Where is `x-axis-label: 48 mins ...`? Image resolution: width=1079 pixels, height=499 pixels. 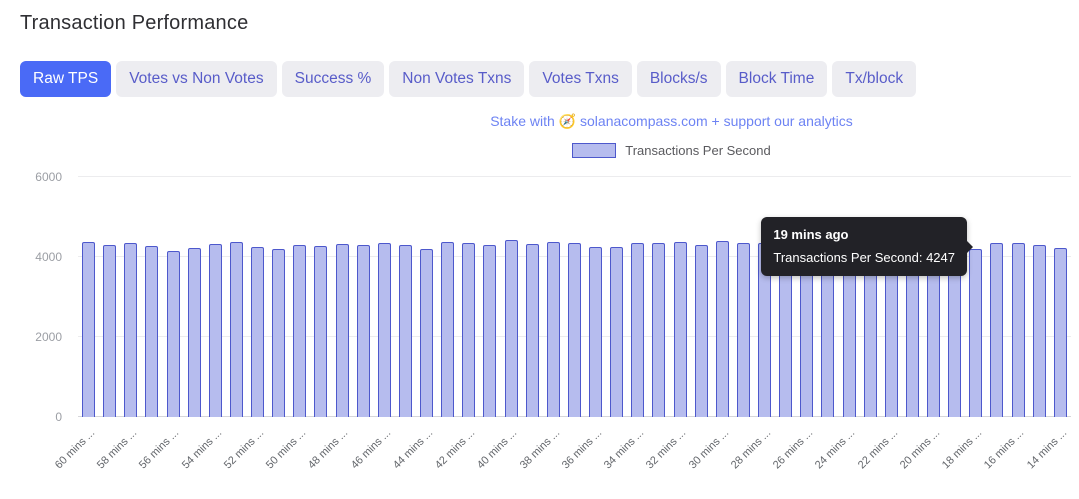 x-axis-label: 48 mins ... is located at coordinates (328, 449).